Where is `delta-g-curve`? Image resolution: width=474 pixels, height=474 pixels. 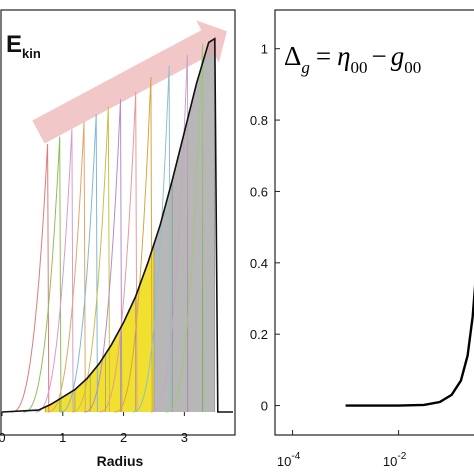 delta-g-curve is located at coordinates (409, 345).